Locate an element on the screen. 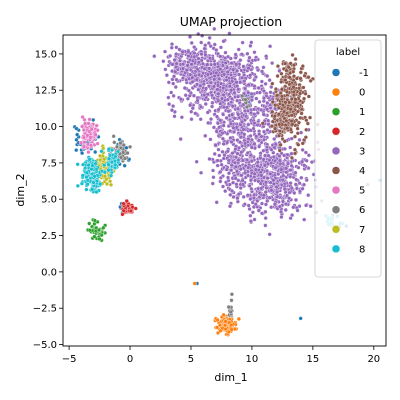 This screenshot has height=400, width=400. legend: label -1 0 1 2 3 4 5 6 7 8 is located at coordinates (348, 158).